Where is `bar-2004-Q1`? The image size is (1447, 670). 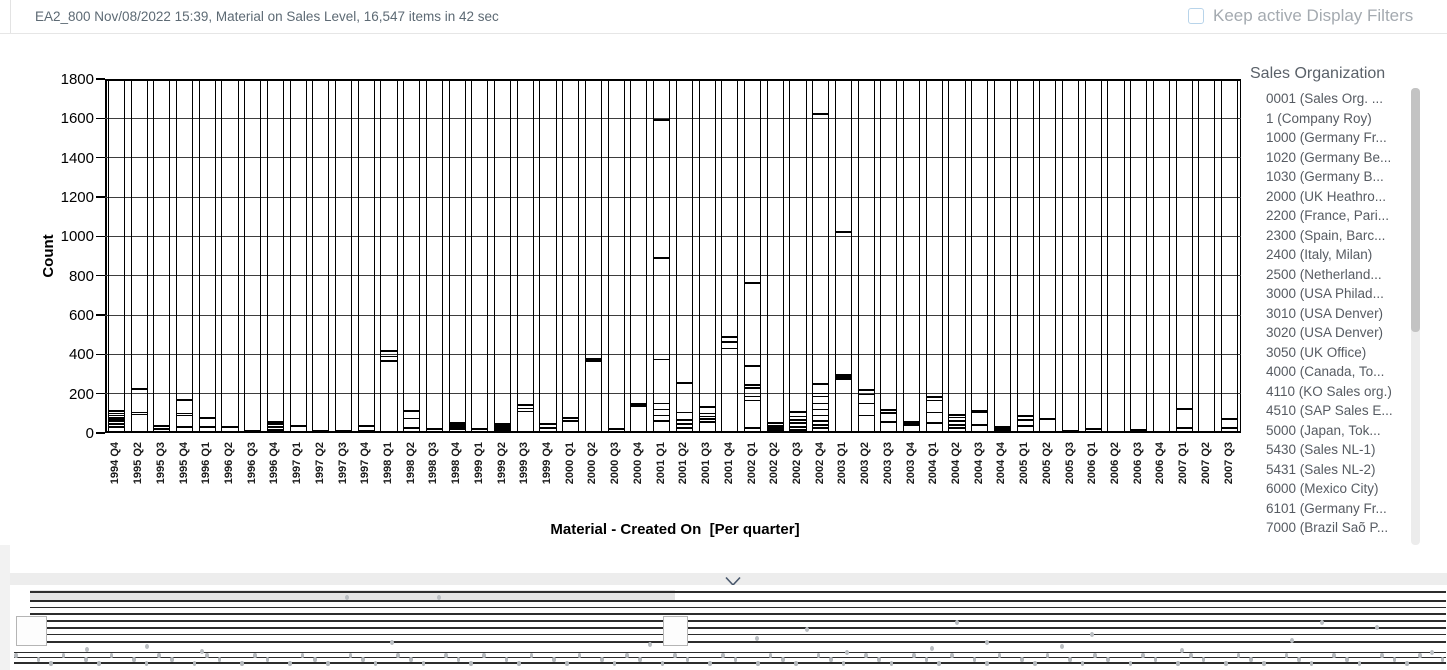 bar-2004-Q1 is located at coordinates (934, 256).